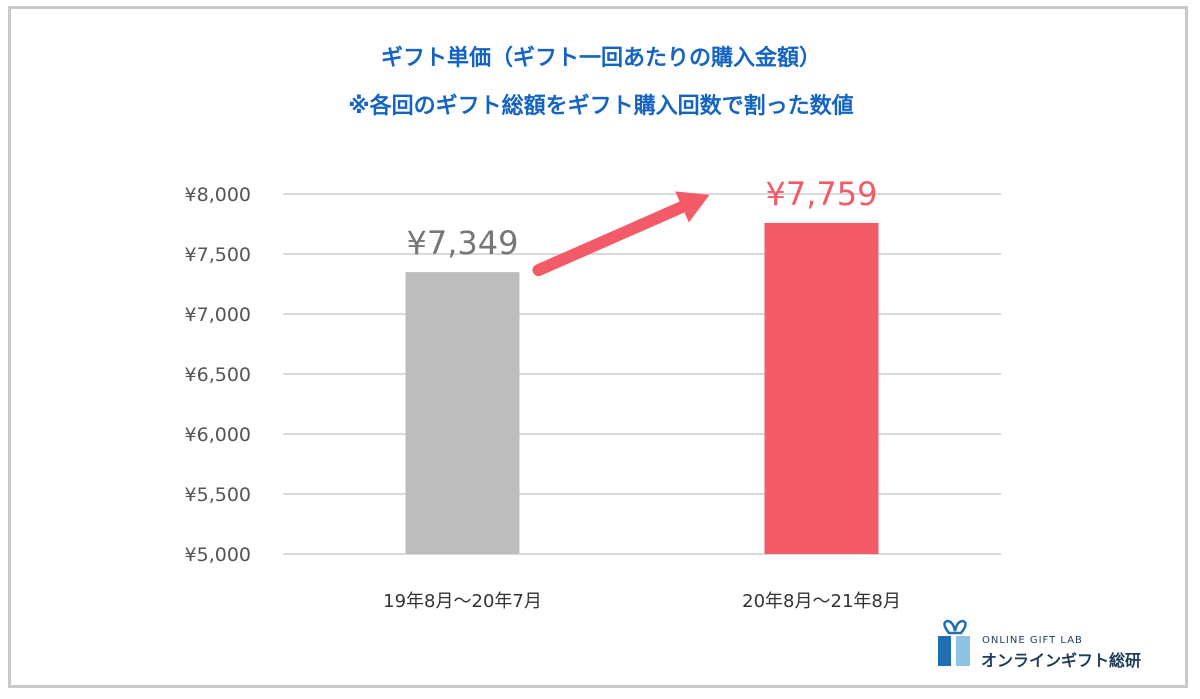 This screenshot has height=699, width=1200. I want to click on y-tick-label: ¥7,500, so click(218, 255).